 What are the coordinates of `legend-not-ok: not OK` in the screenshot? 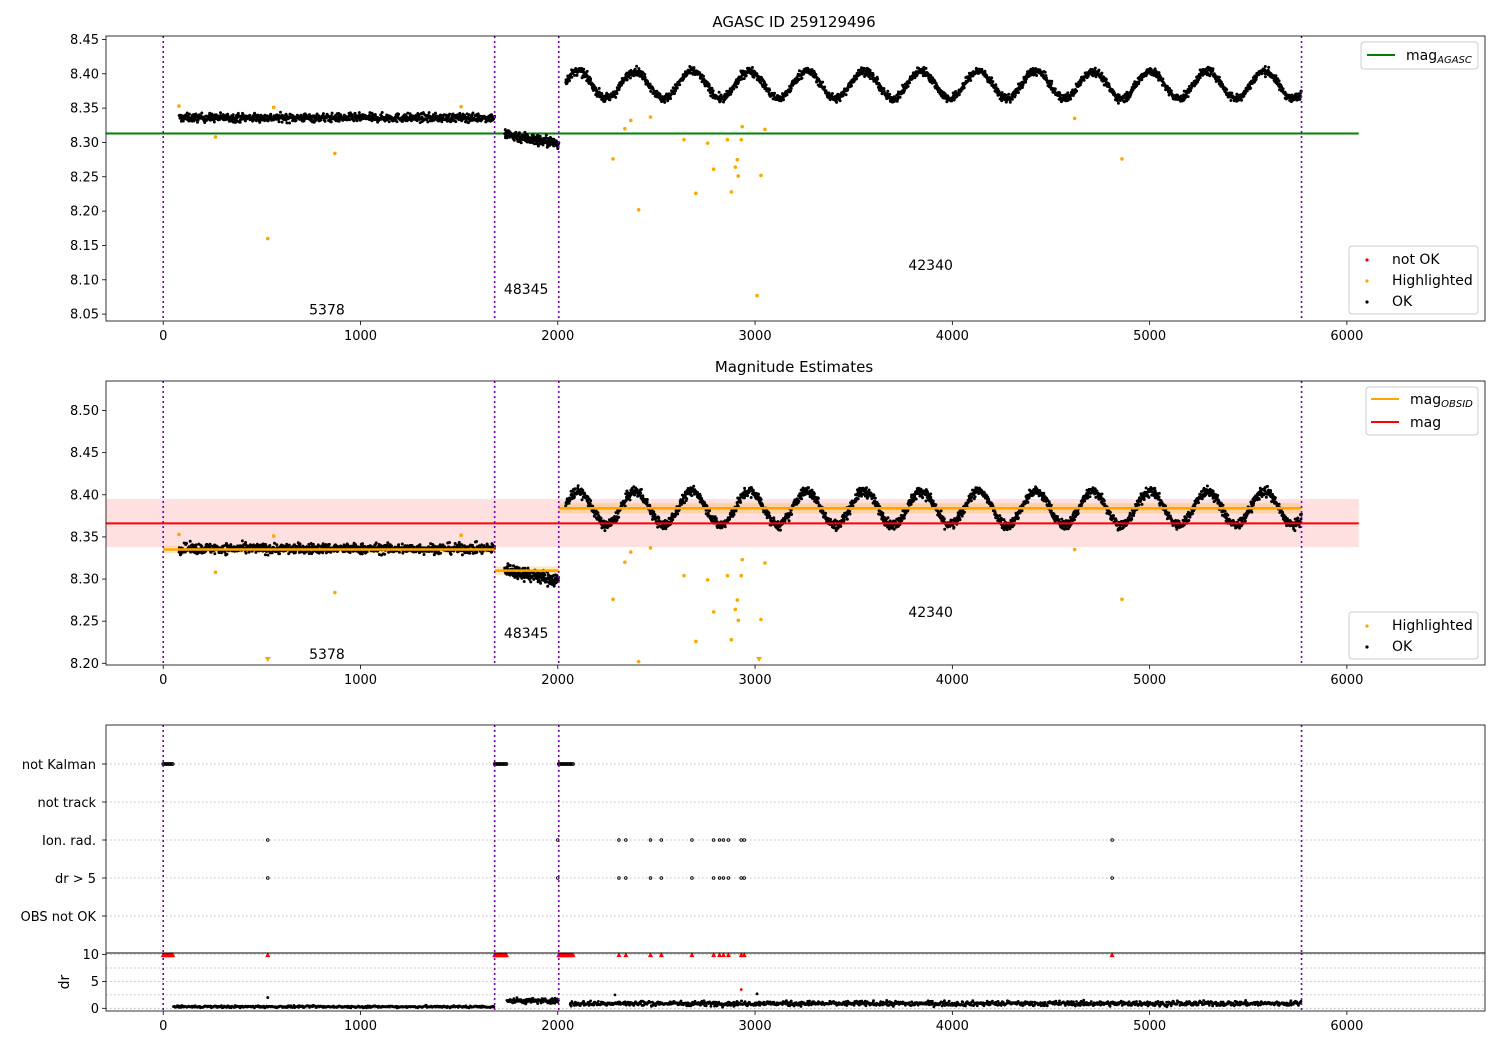 It's located at (1416, 260).